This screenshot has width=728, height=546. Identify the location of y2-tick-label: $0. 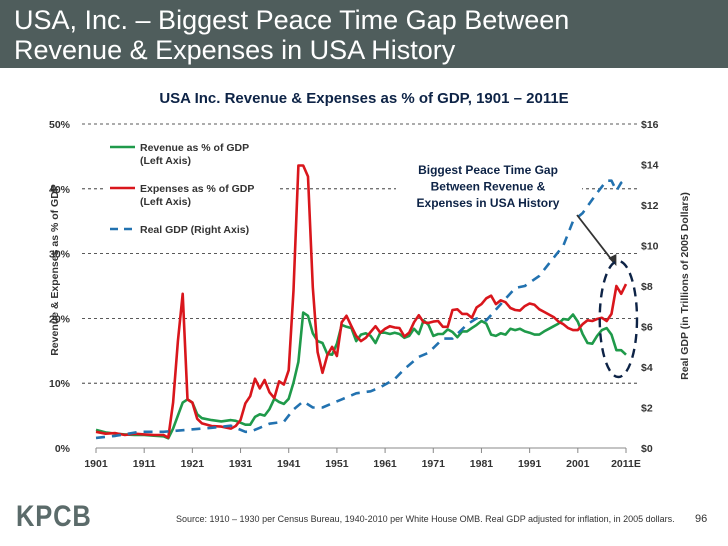
(647, 449).